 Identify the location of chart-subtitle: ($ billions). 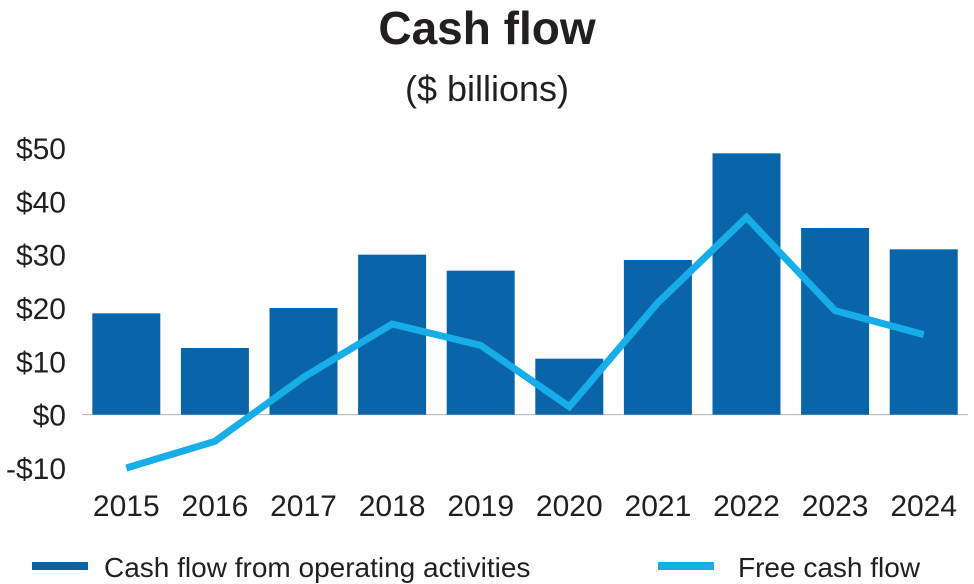
(487, 88).